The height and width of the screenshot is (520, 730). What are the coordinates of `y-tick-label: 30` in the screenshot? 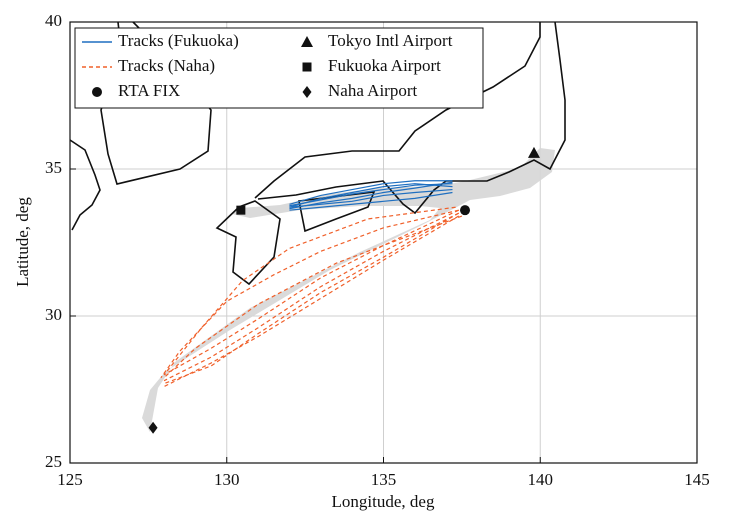 It's located at (53, 314).